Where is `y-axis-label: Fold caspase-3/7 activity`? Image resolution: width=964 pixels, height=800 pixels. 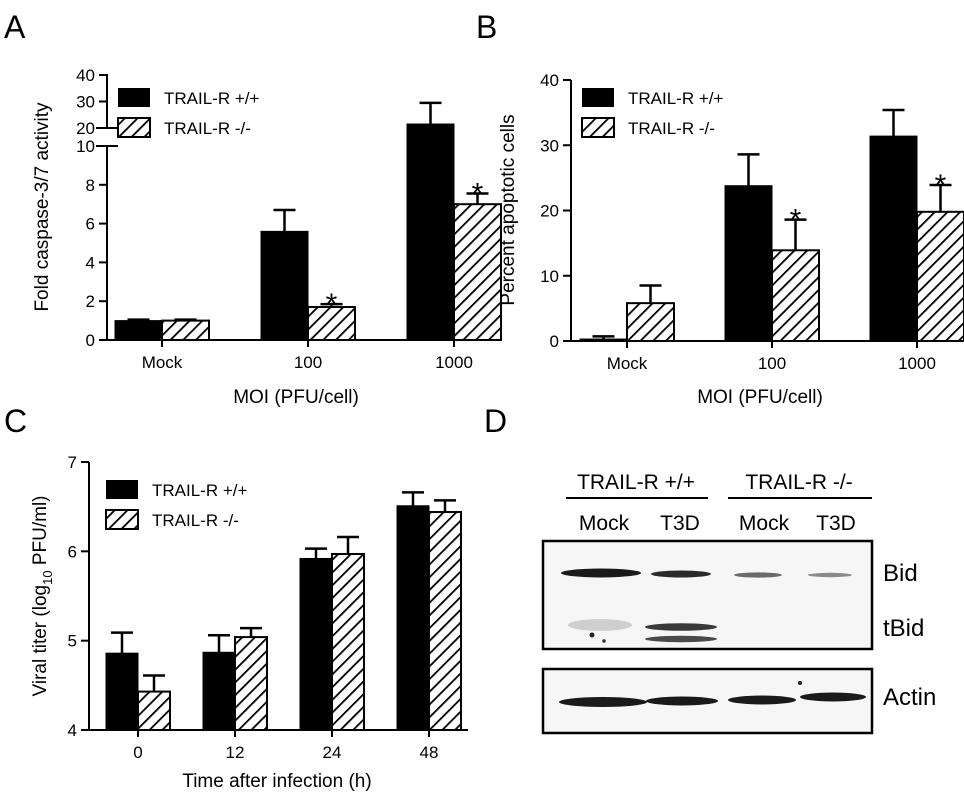
y-axis-label: Fold caspase-3/7 activity is located at coordinates (42, 207).